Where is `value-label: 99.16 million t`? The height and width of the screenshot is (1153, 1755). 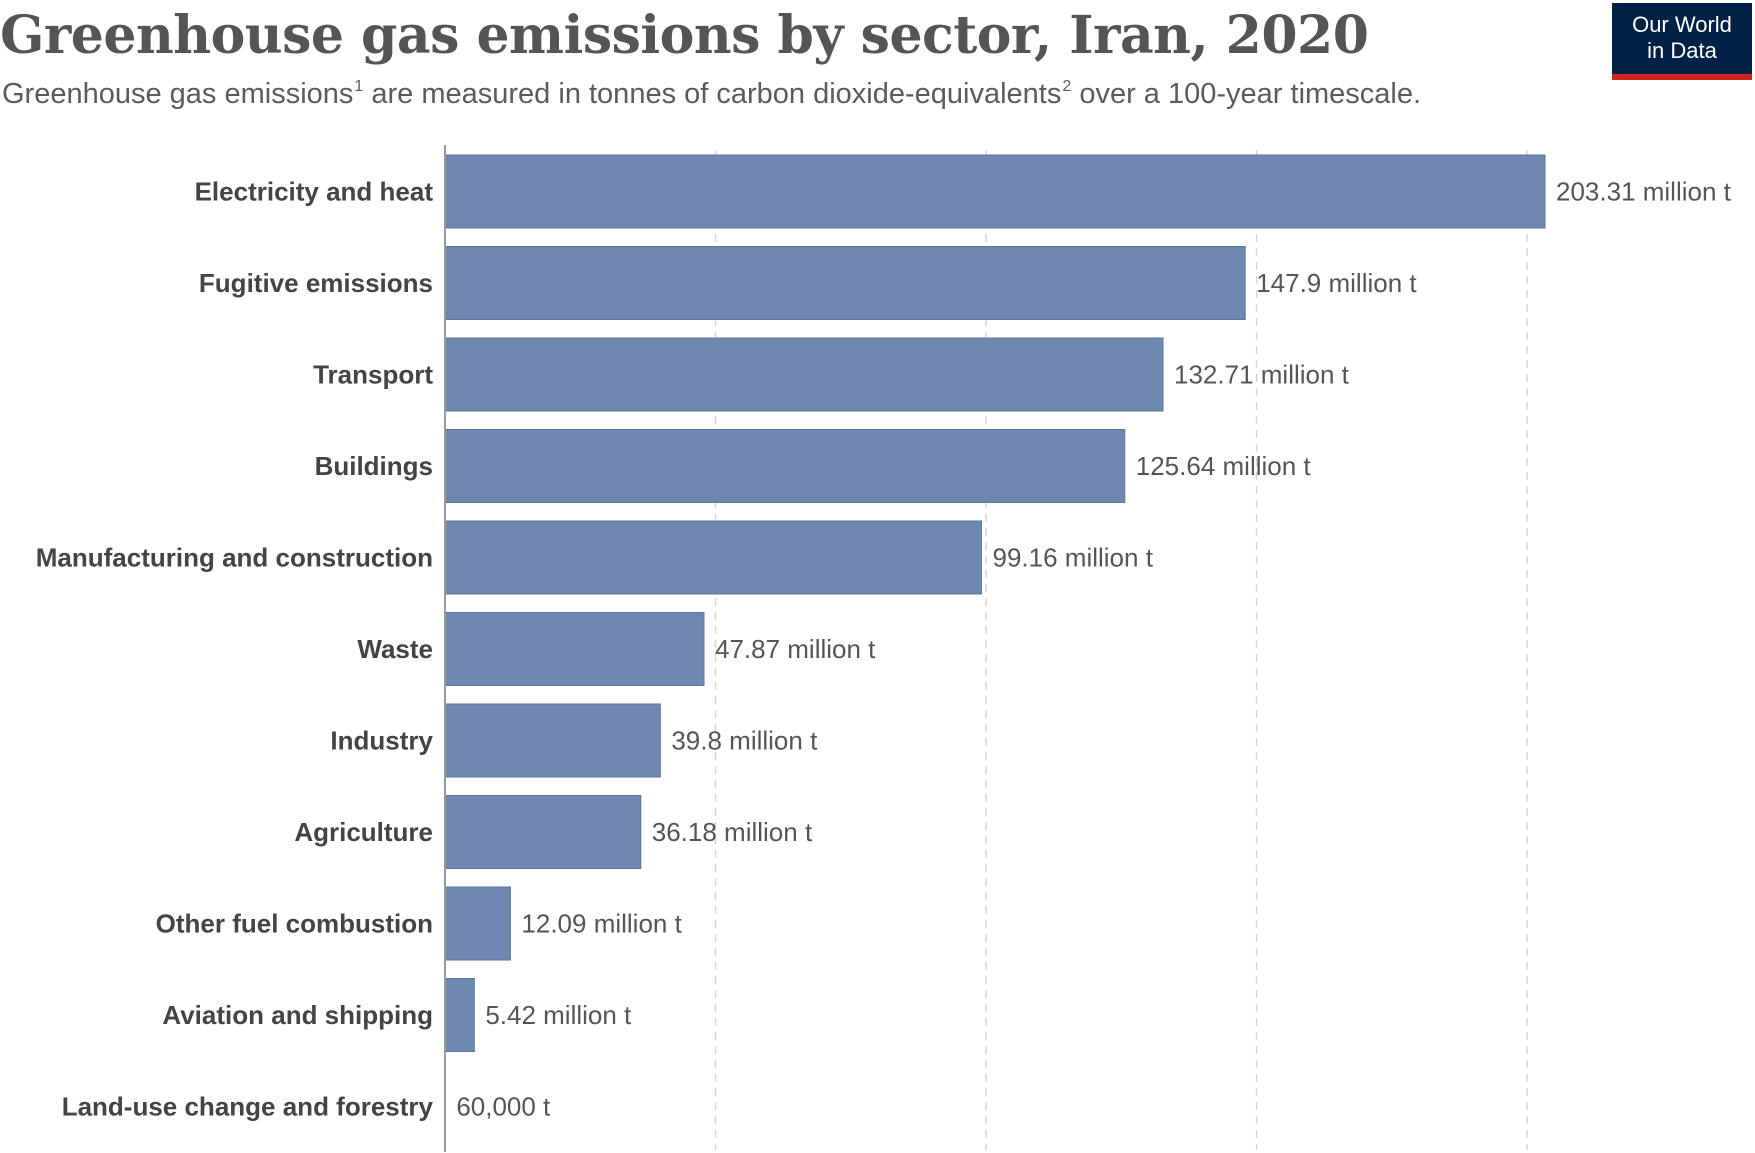
value-label: 99.16 million t is located at coordinates (1073, 558).